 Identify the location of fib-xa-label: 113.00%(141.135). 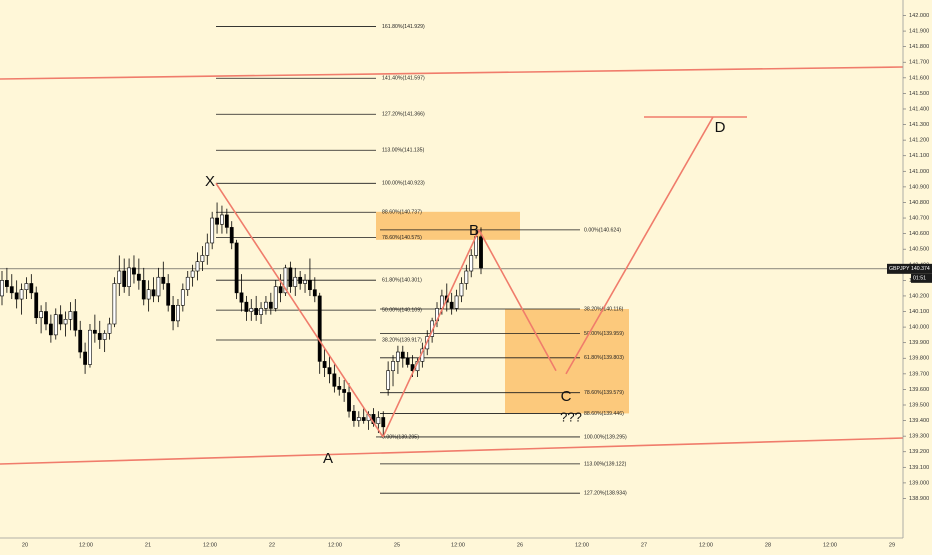
(403, 151).